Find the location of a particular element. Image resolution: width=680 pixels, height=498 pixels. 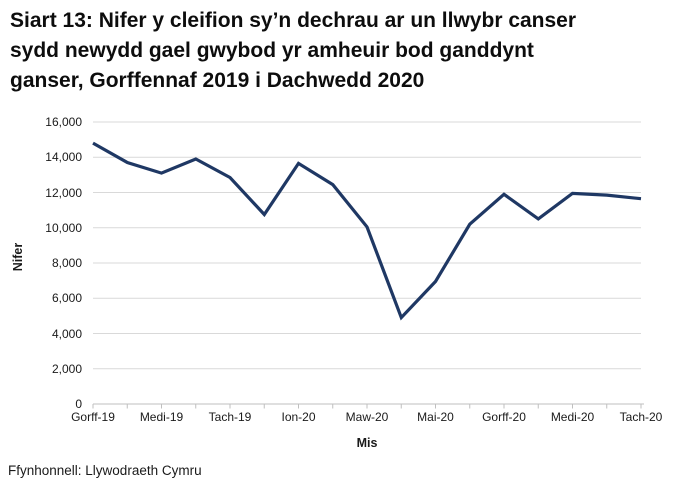

x-axis-tick-label: Mai-20 is located at coordinates (435, 417).